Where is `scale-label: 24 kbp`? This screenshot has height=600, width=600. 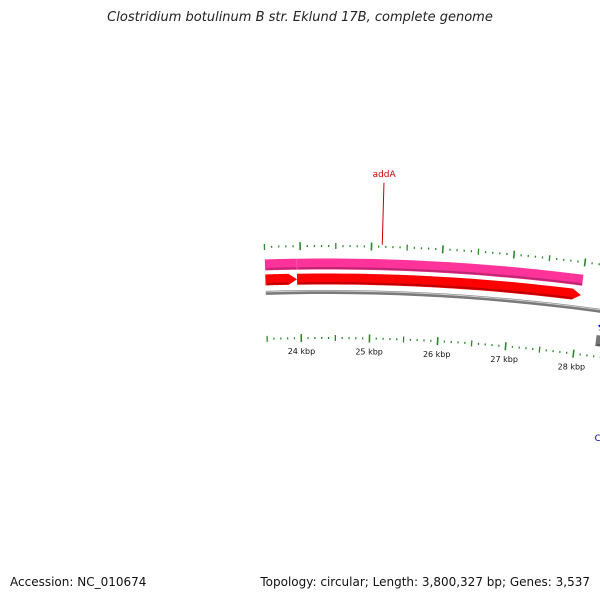
scale-label: 24 kbp is located at coordinates (302, 351).